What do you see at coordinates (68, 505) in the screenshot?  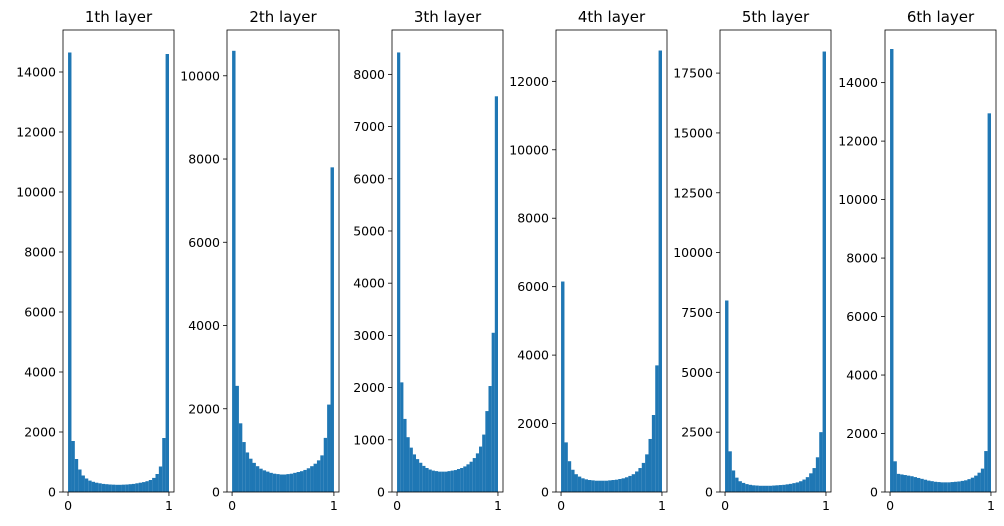 I see `x-tick-label: 0` at bounding box center [68, 505].